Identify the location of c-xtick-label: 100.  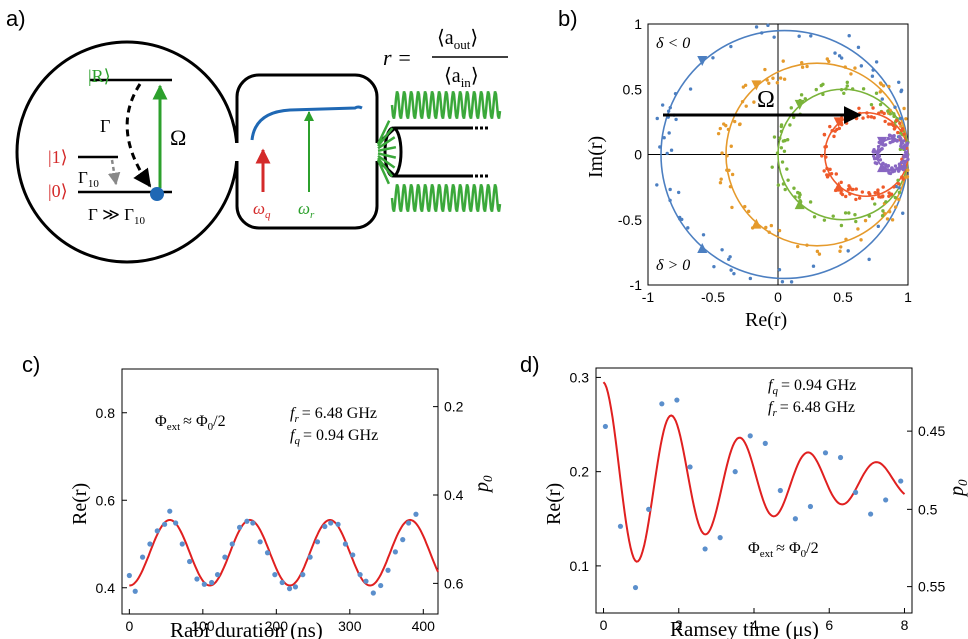
(203, 626).